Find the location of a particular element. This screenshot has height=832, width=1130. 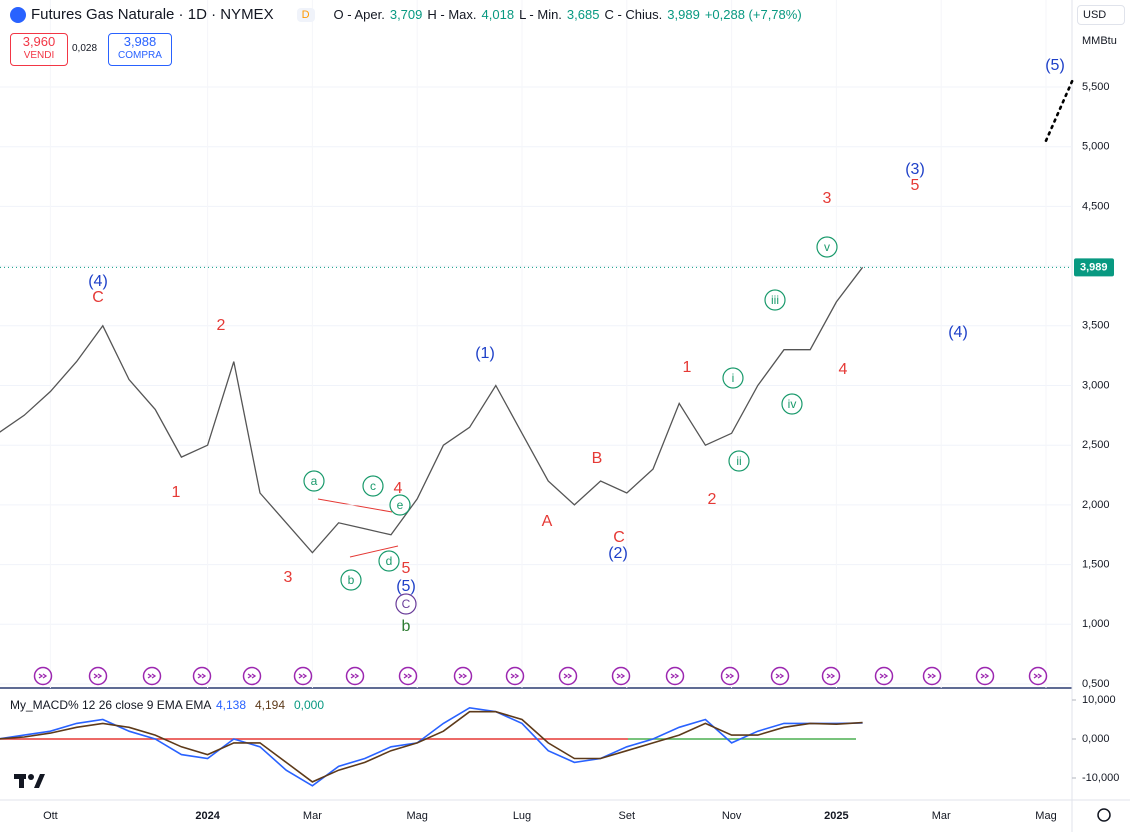

change: +0,288 (+7,78%) is located at coordinates (753, 14).